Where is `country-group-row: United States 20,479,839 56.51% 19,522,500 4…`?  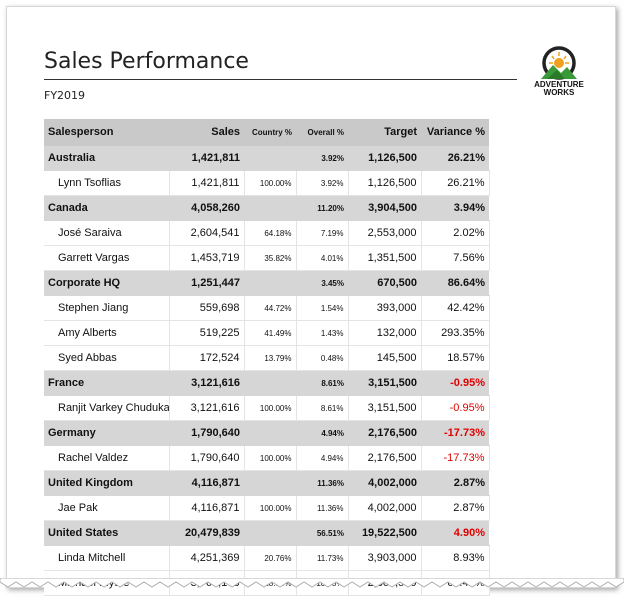
country-group-row: United States 20,479,839 56.51% 19,522,500 4… is located at coordinates (266, 533).